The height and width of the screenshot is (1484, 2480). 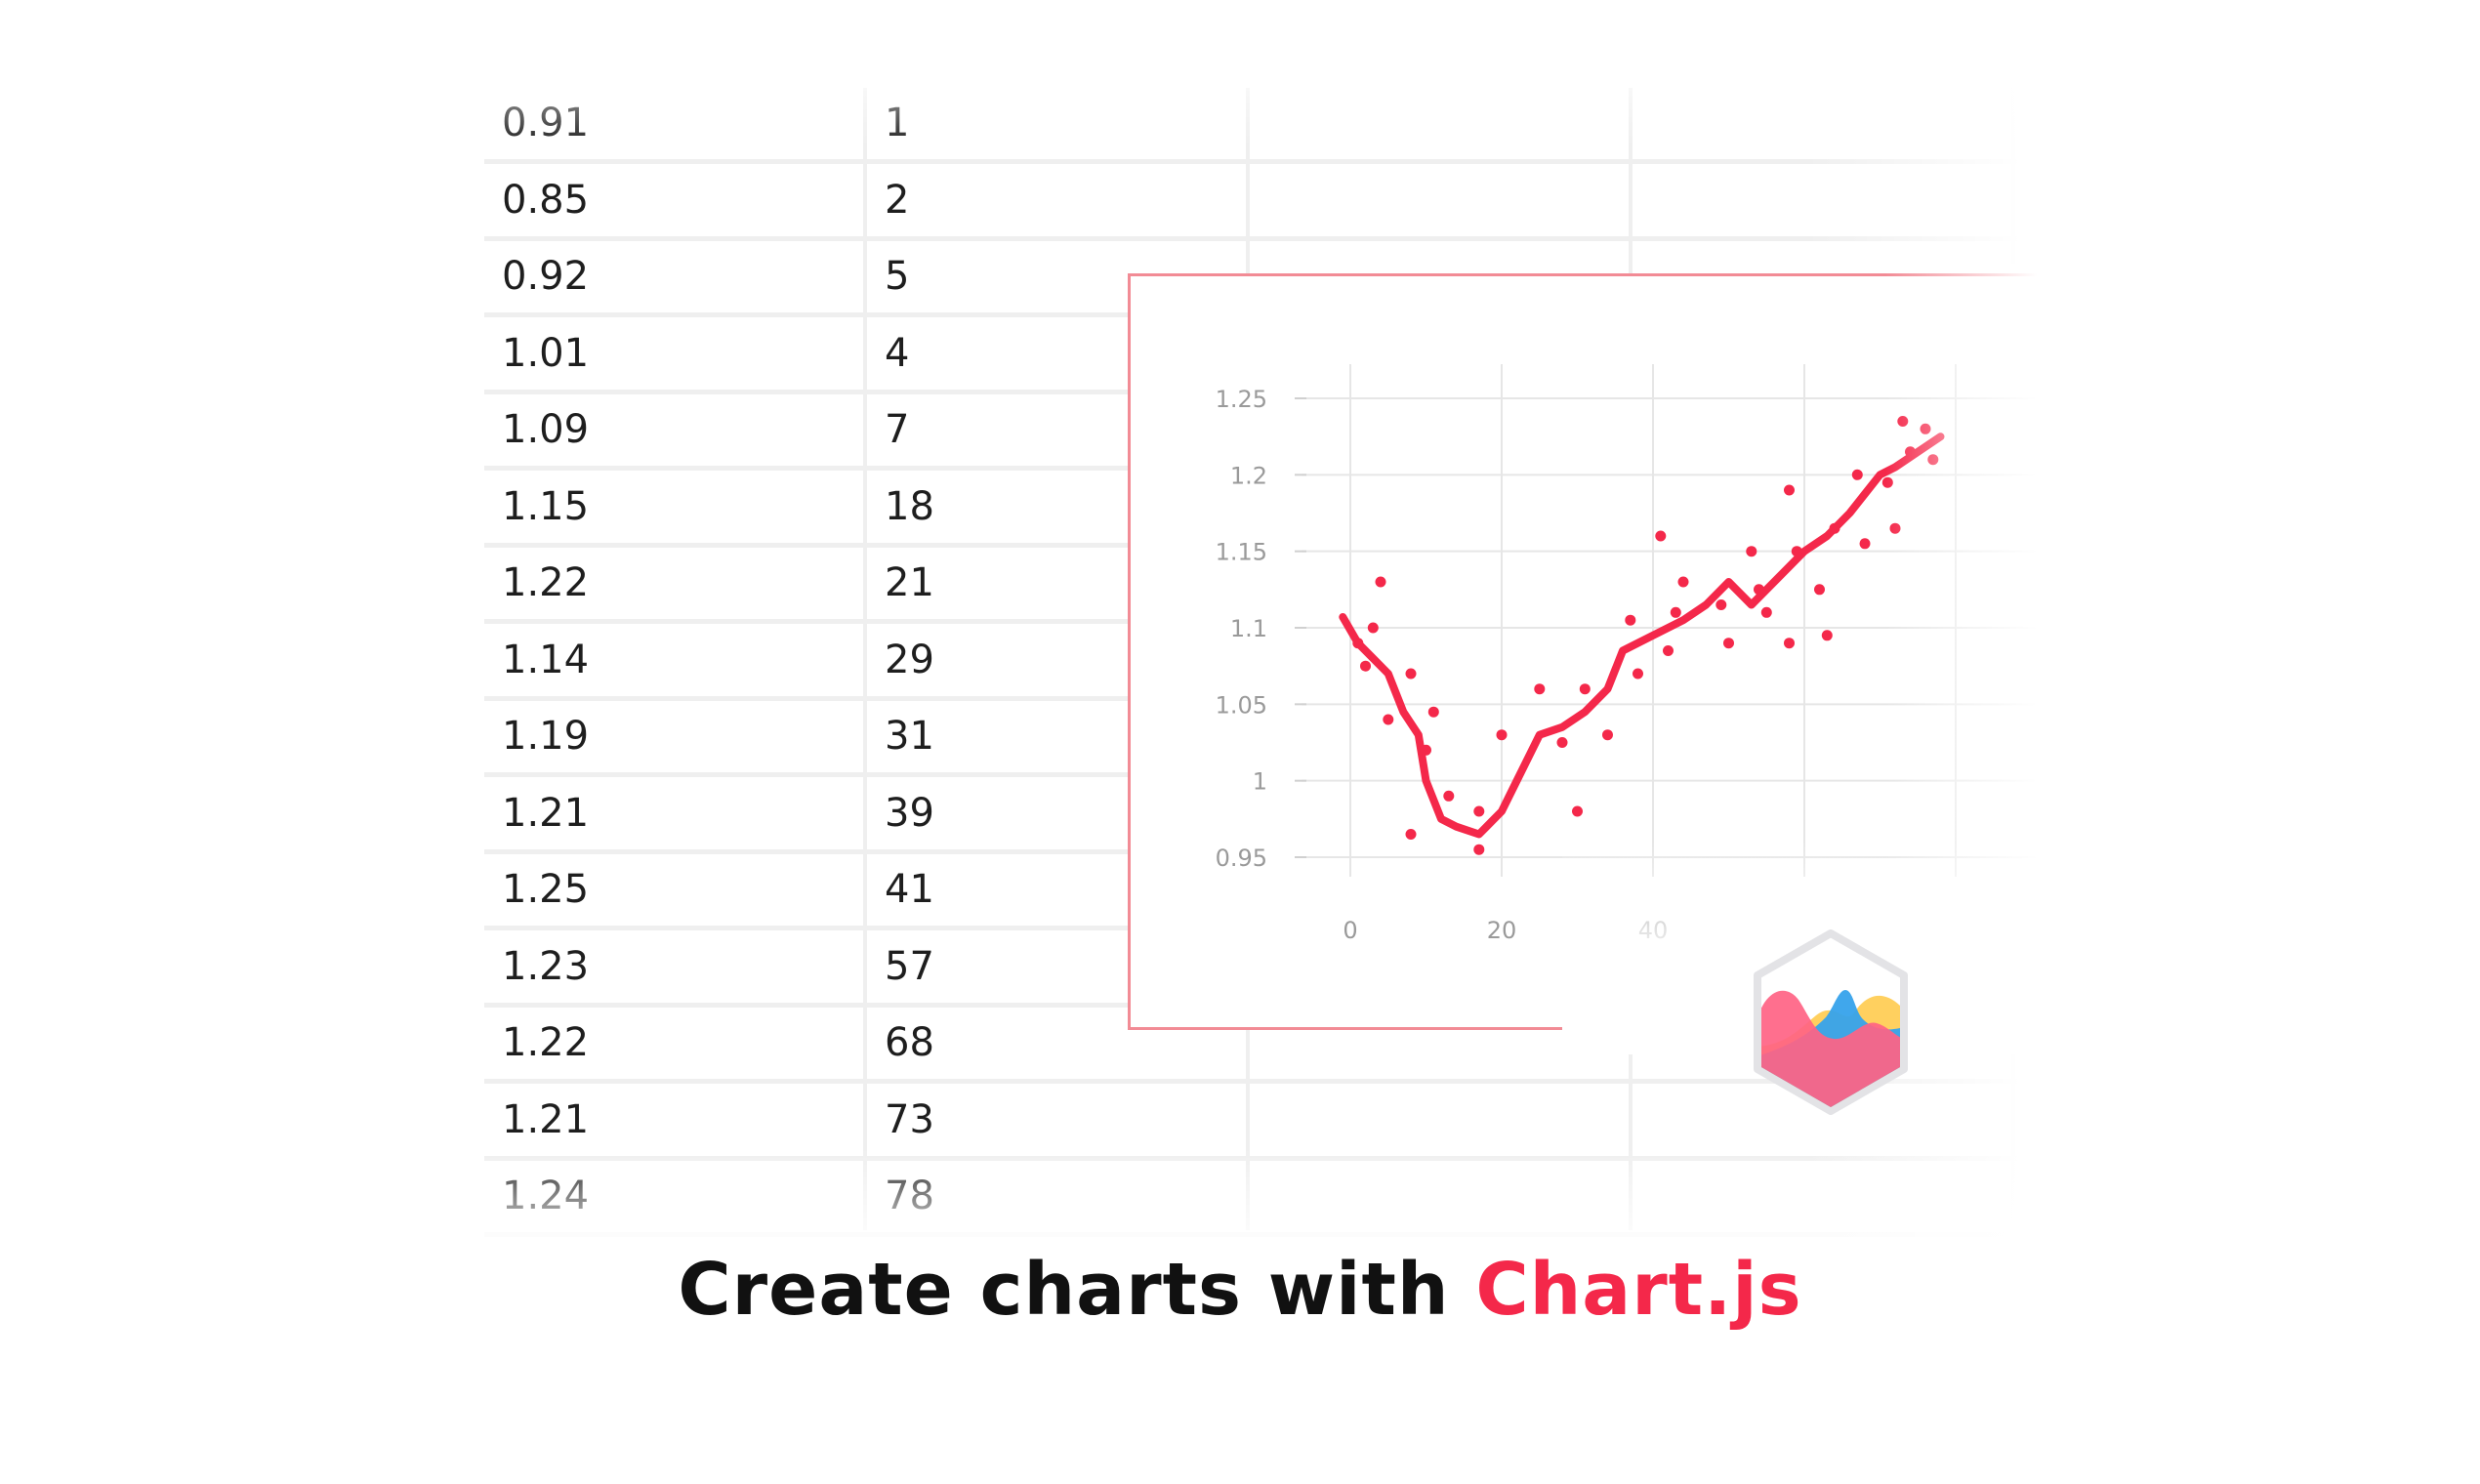 I want to click on table-row: 0.91 1, so click(x=1250, y=124).